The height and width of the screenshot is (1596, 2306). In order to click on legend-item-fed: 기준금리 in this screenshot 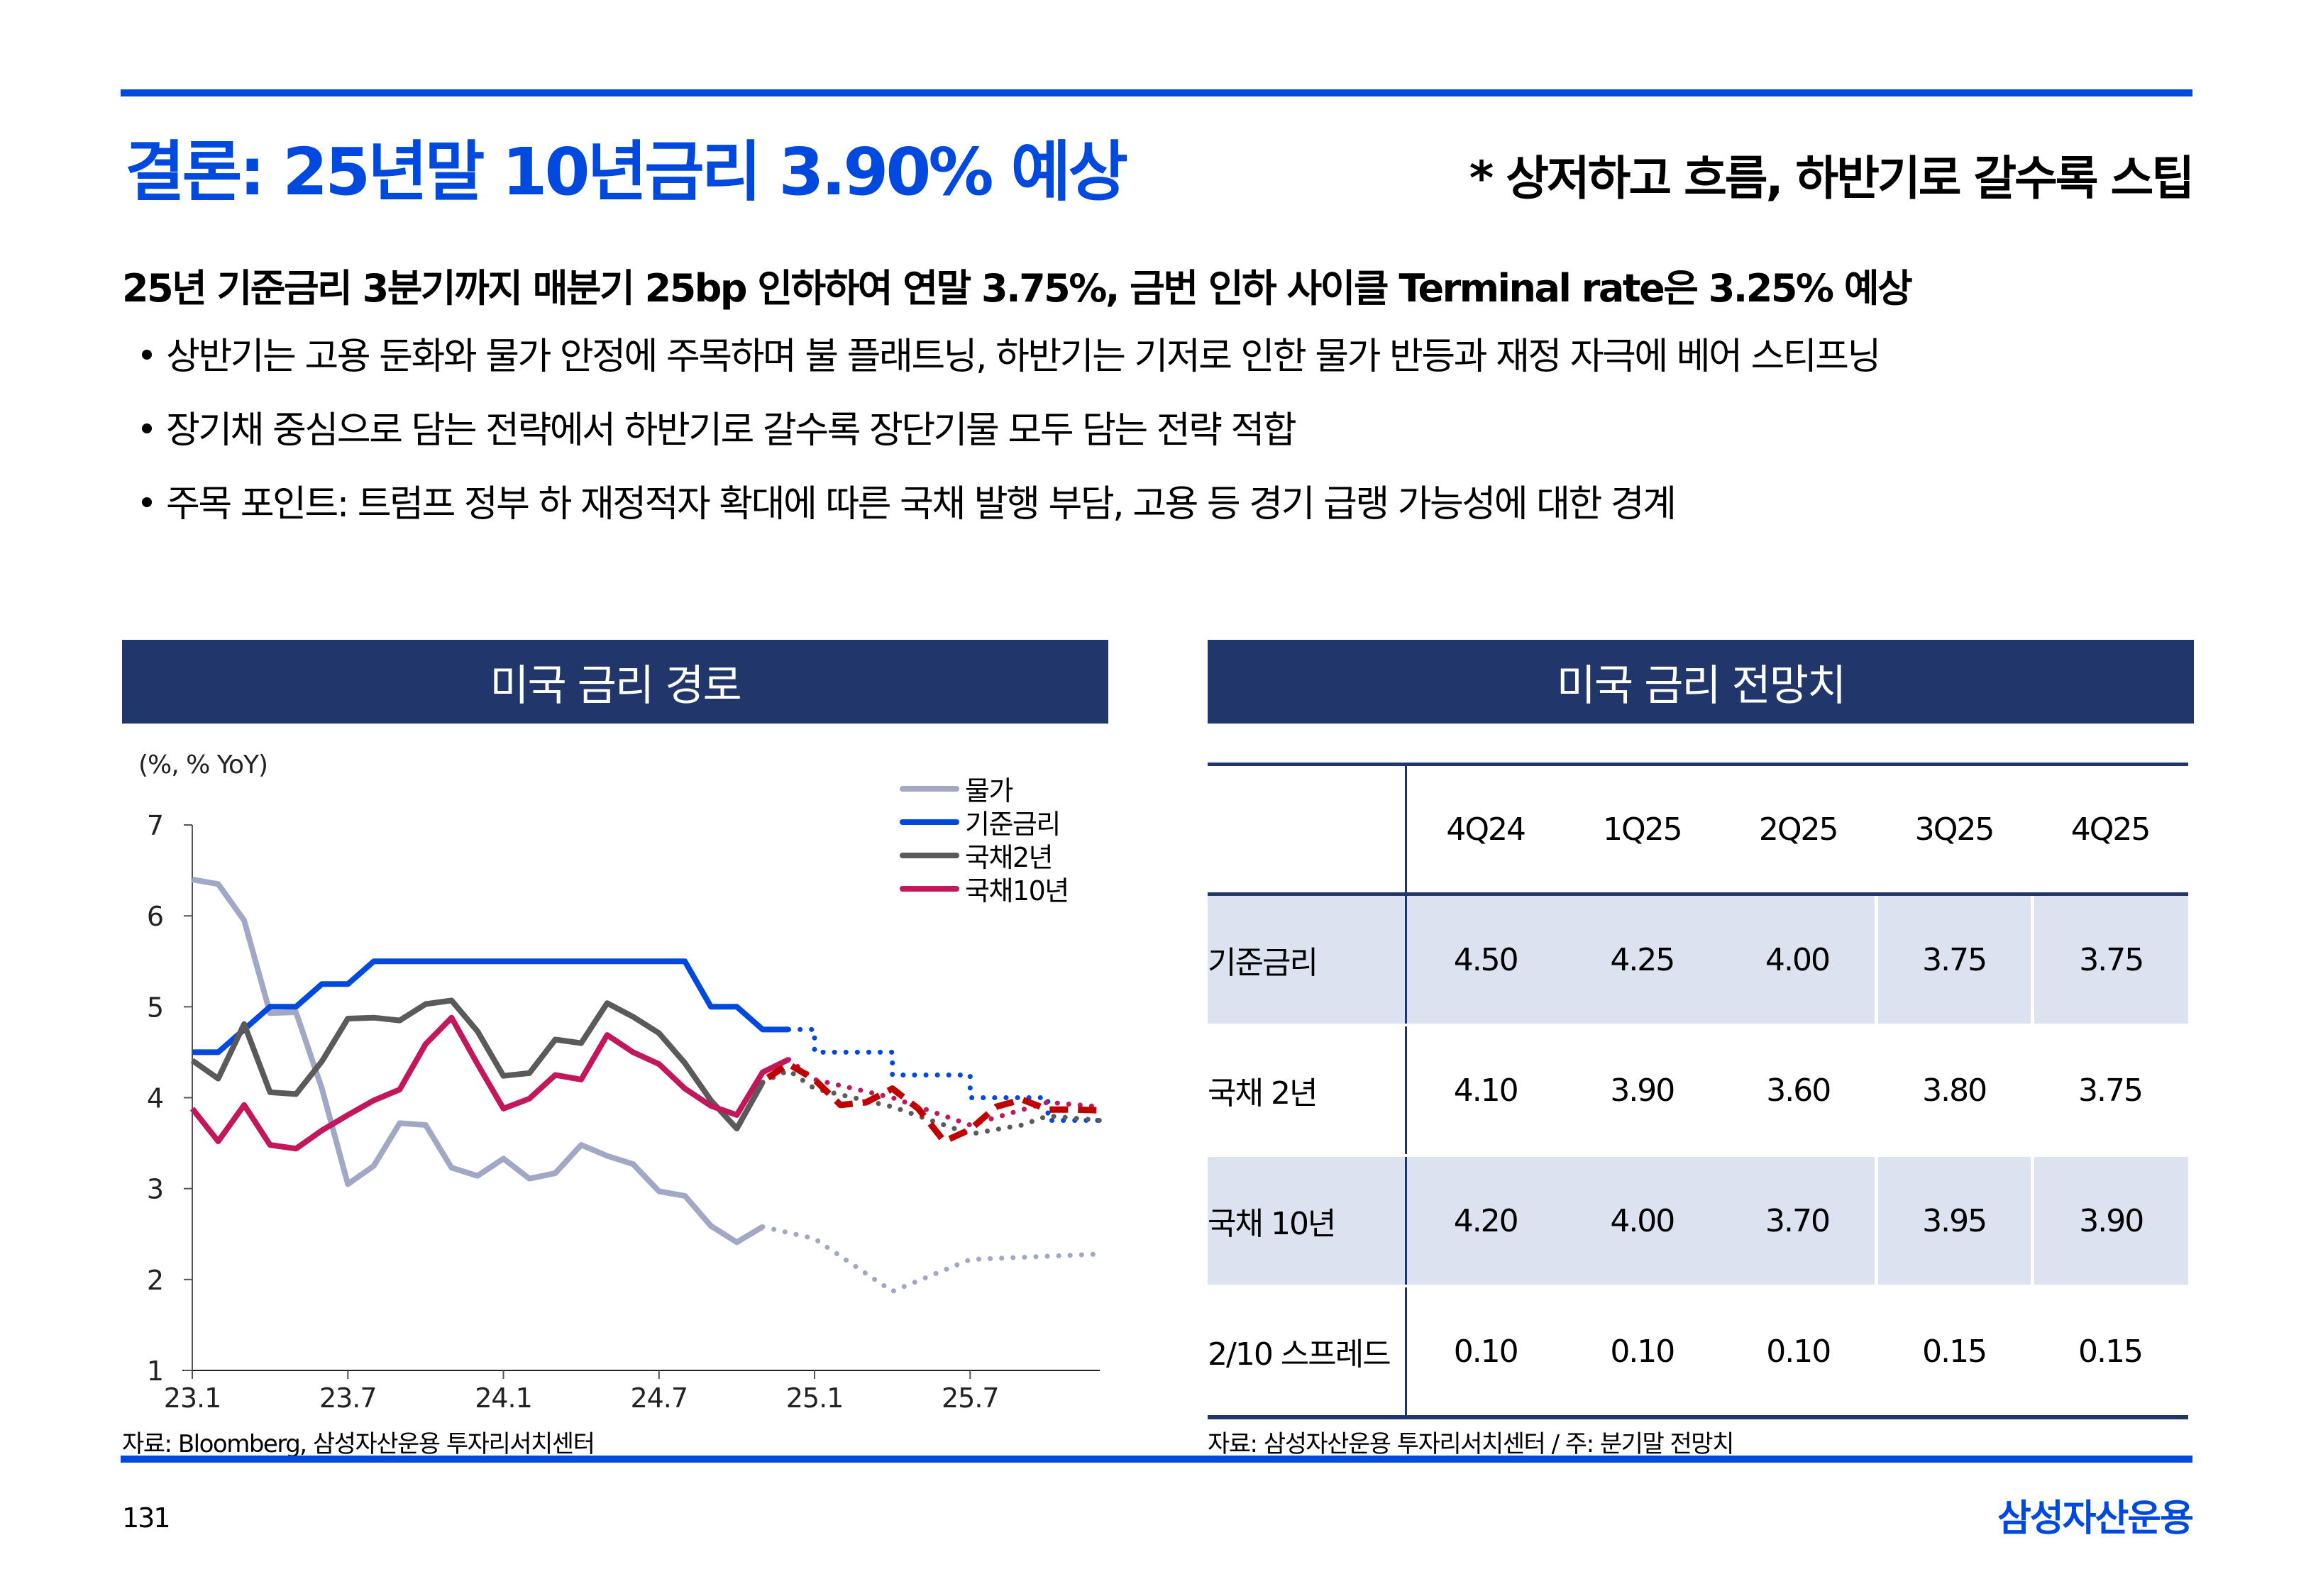, I will do `click(984, 823)`.